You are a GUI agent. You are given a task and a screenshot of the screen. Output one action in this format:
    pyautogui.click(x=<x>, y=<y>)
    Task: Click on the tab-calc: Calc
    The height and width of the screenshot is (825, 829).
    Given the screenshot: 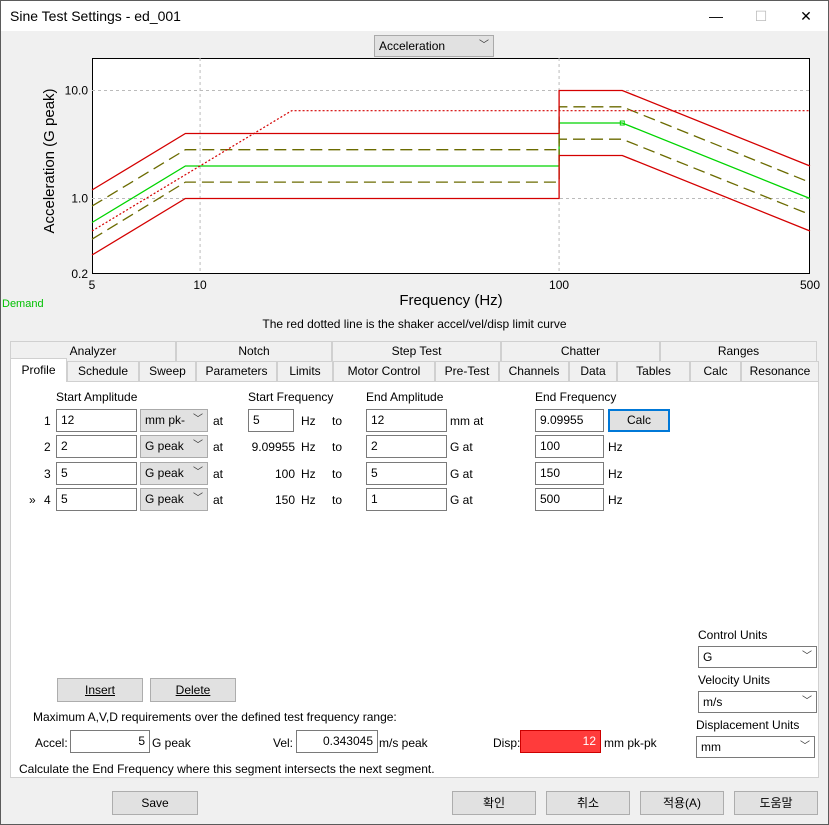 What is the action you would take?
    pyautogui.click(x=715, y=371)
    